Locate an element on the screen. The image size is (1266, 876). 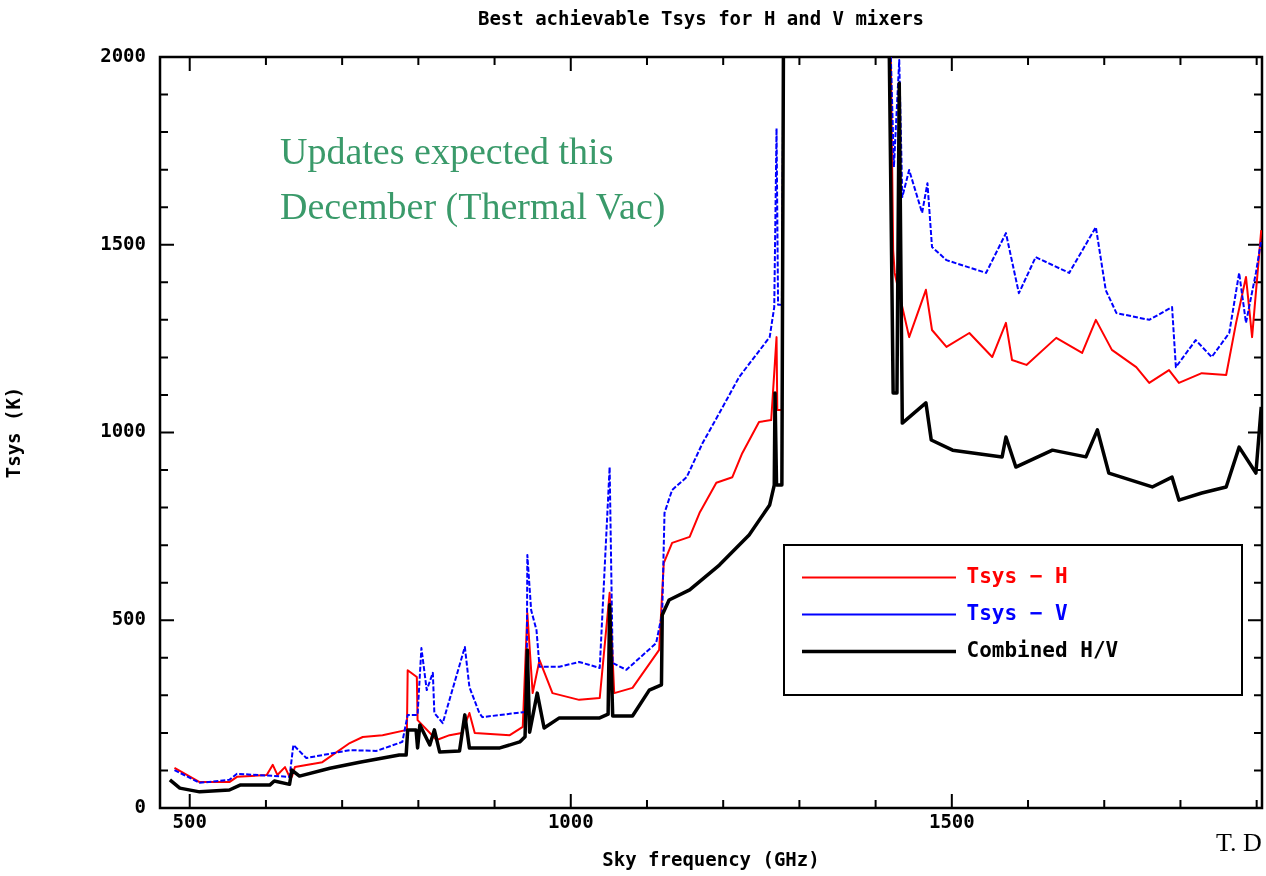
y-tick-label: 1000 is located at coordinates (123, 430).